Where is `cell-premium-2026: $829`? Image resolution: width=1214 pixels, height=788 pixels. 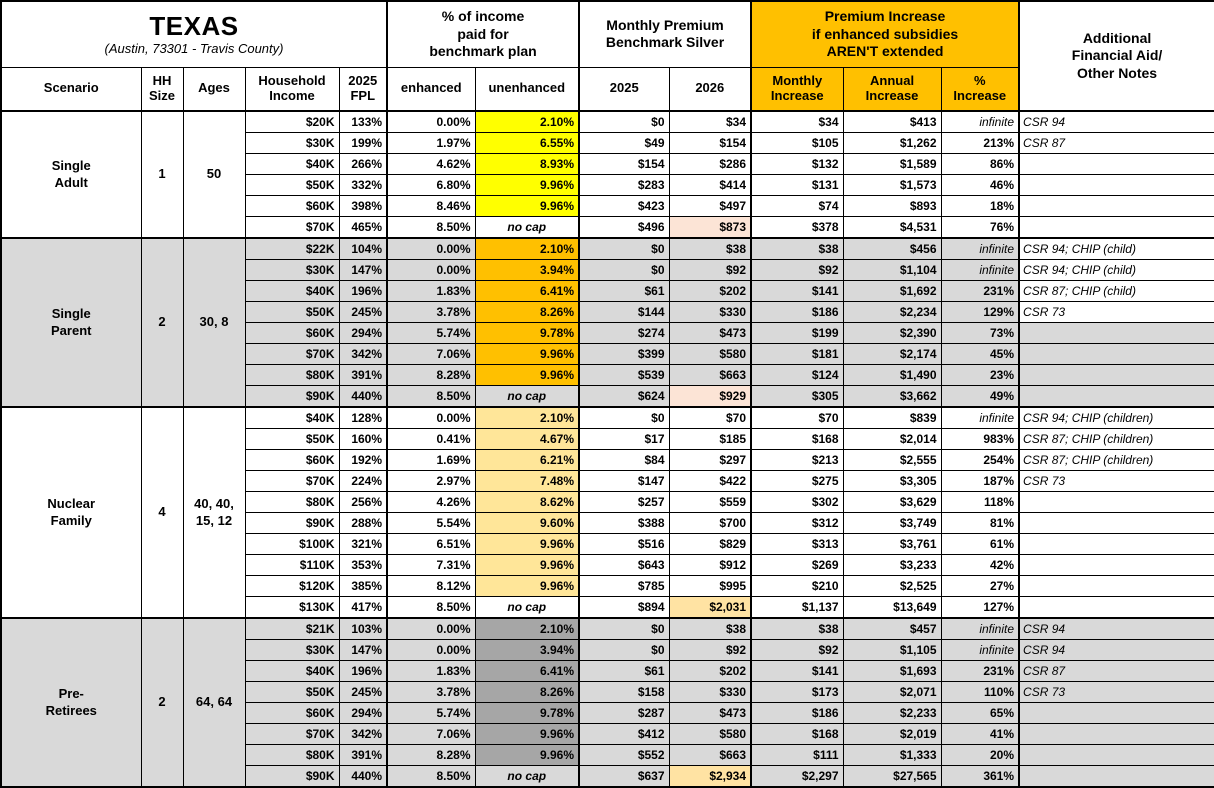 cell-premium-2026: $829 is located at coordinates (710, 544).